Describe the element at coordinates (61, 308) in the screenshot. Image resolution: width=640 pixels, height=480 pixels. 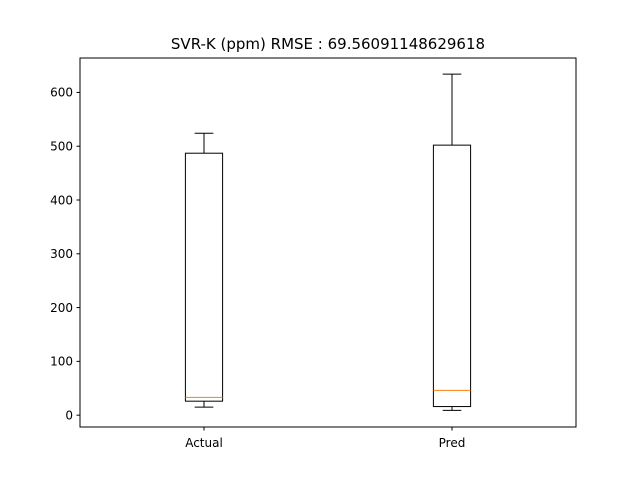
I see `y-tick-label: 200` at that location.